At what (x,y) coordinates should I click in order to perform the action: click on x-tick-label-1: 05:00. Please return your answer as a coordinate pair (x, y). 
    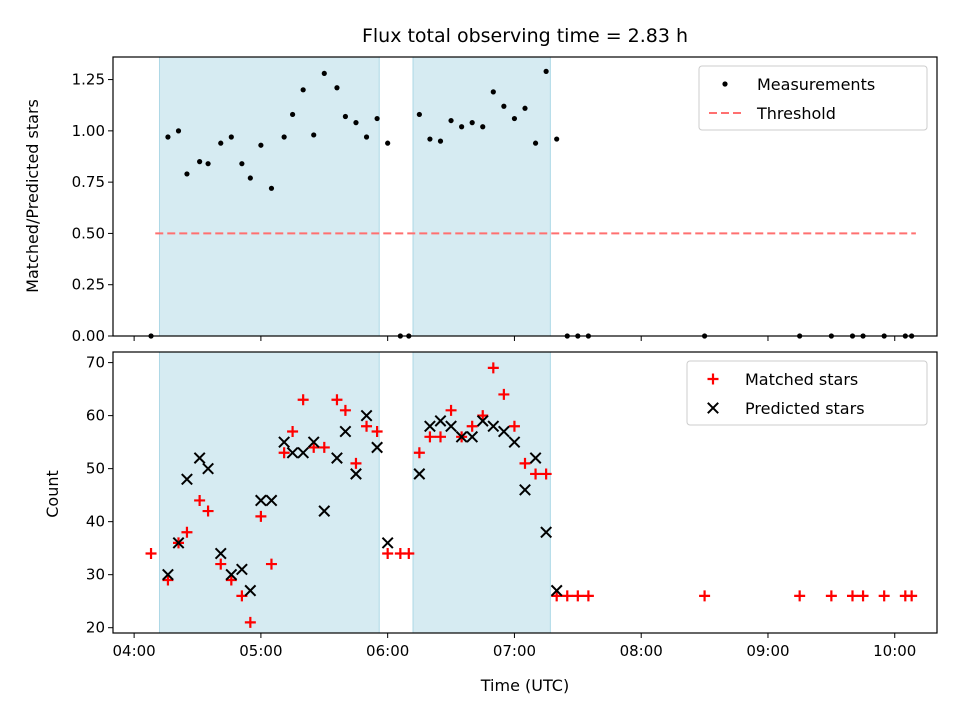
    Looking at the image, I should click on (260, 651).